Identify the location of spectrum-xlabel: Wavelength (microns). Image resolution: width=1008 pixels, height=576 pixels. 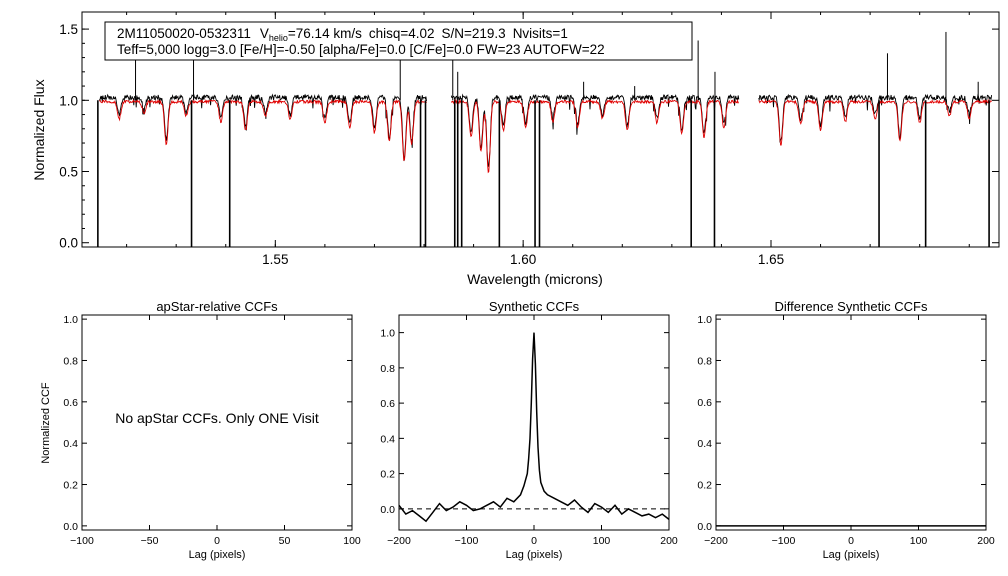
(535, 279).